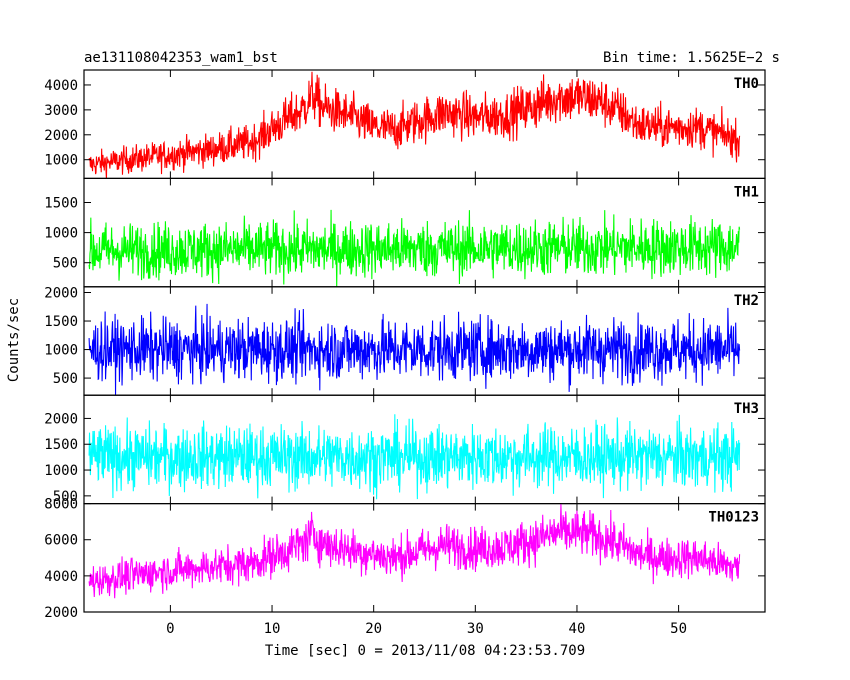 Image resolution: width=850 pixels, height=680 pixels. Describe the element at coordinates (170, 629) in the screenshot. I see `x-tick-label: 0` at that location.